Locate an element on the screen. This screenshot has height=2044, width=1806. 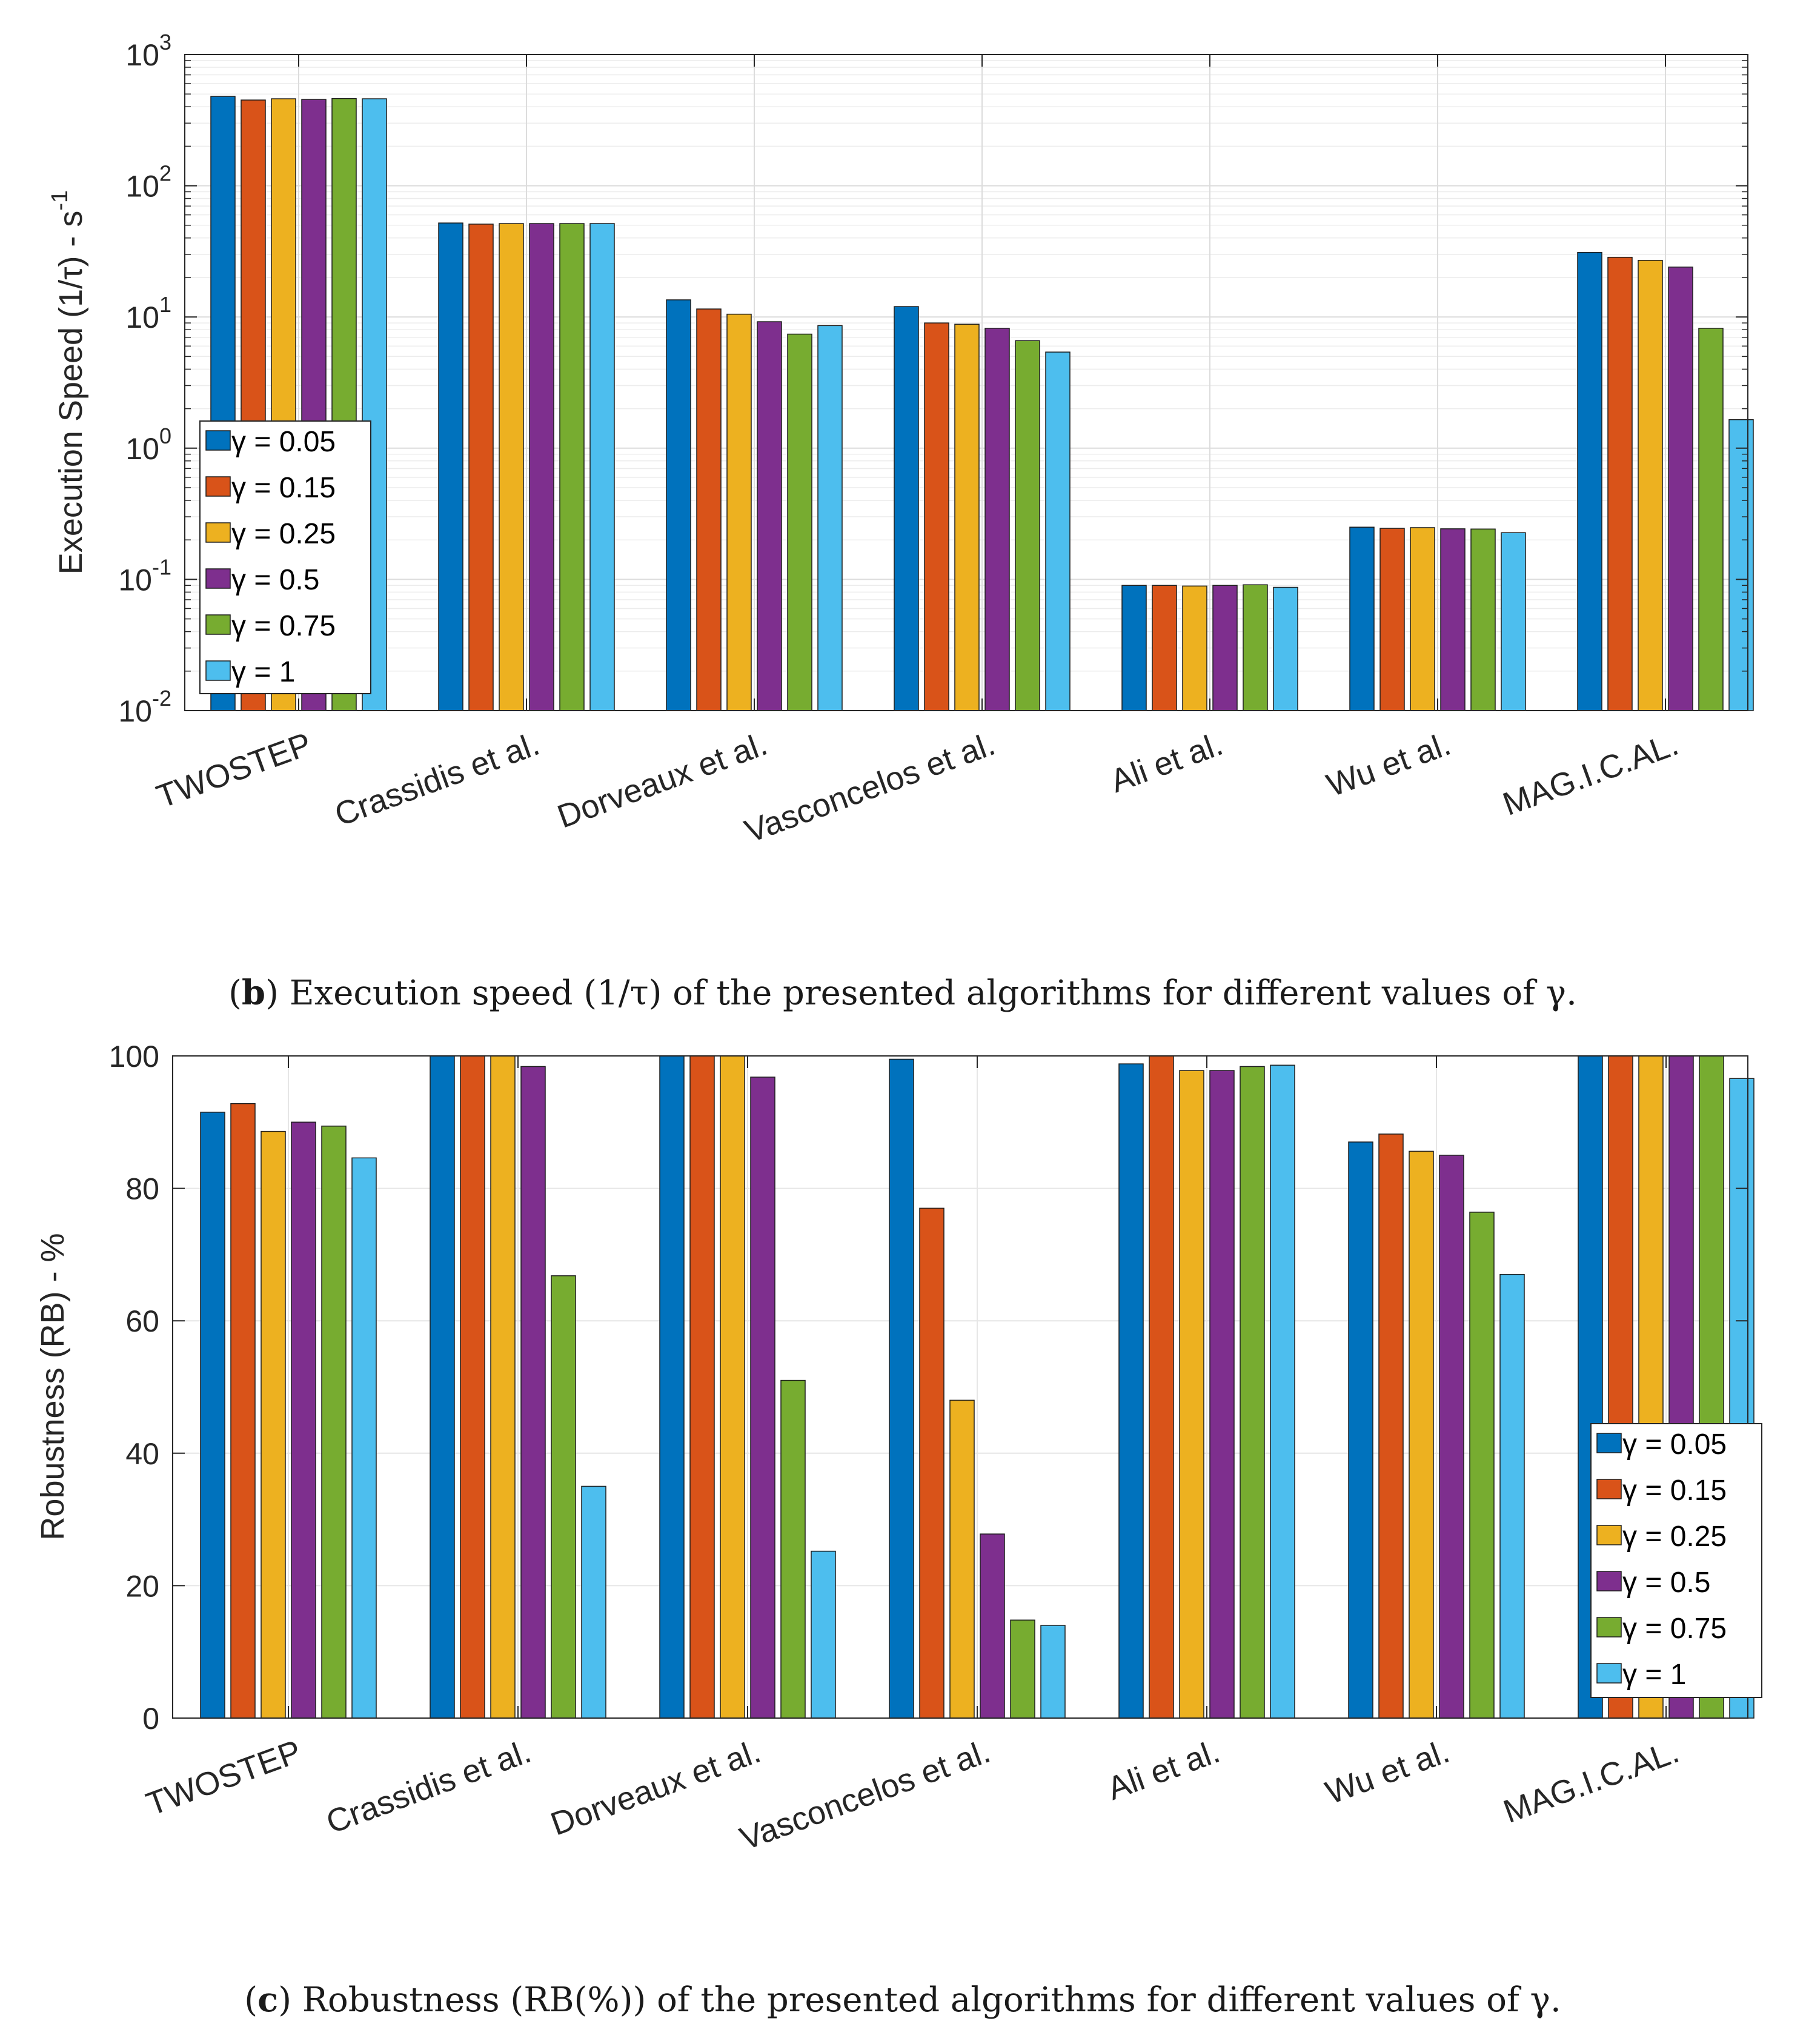
y-tick-label: 10⁻² is located at coordinates (144, 707).